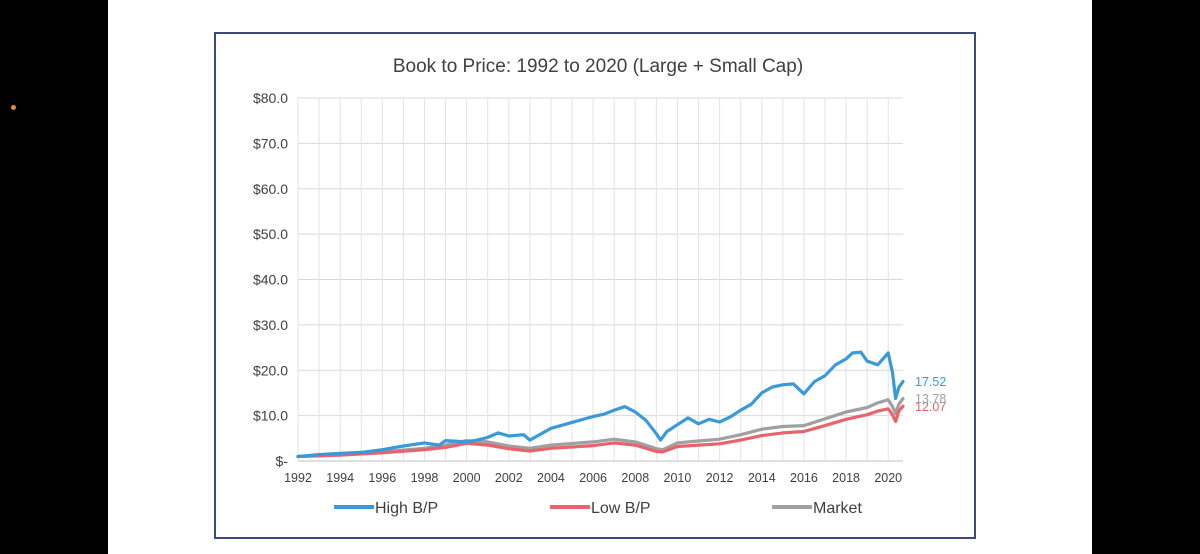 The height and width of the screenshot is (554, 1200). What do you see at coordinates (282, 461) in the screenshot?
I see `y-tick-label: $-` at bounding box center [282, 461].